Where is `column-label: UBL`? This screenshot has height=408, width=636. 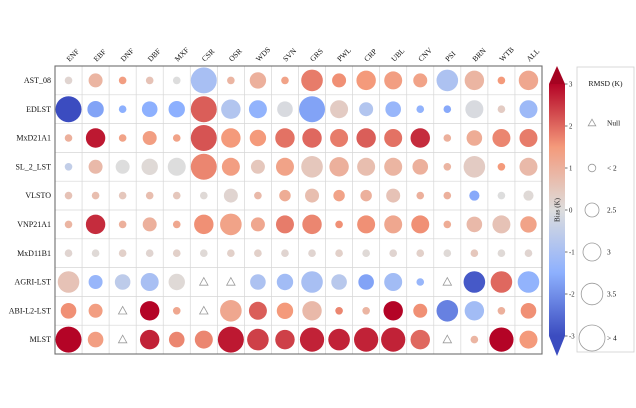 column-label: UBL is located at coordinates (397, 54).